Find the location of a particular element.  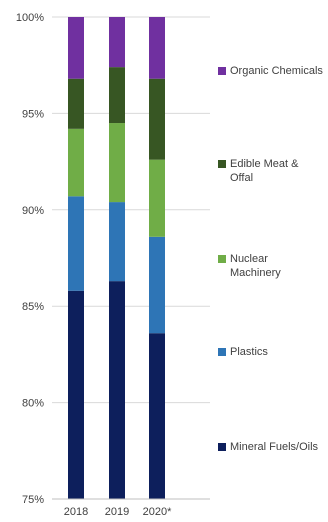

legend-item-edible-meat: Edible Meat & Offal is located at coordinates (272, 171).